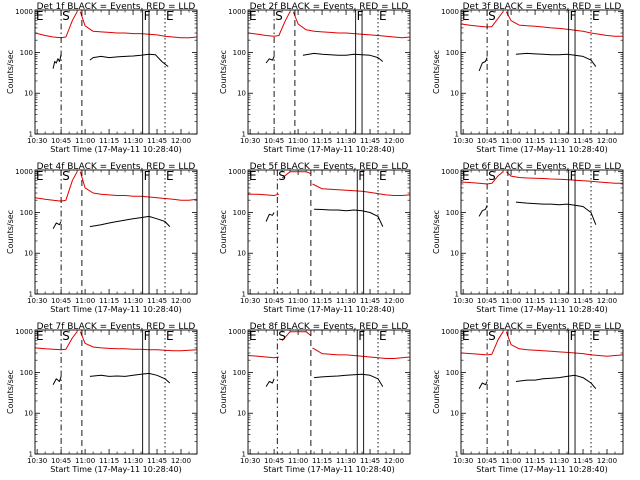 The image size is (640, 480). Describe the element at coordinates (542, 167) in the screenshot. I see `chart-title: Det 6f BLACK = Events, RED = LLD` at that location.